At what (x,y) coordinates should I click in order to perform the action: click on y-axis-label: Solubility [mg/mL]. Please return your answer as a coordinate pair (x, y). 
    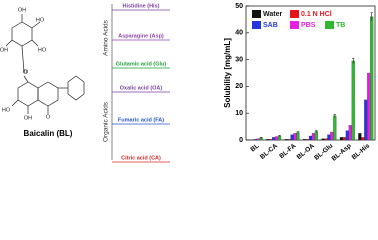
    Looking at the image, I should click on (227, 73).